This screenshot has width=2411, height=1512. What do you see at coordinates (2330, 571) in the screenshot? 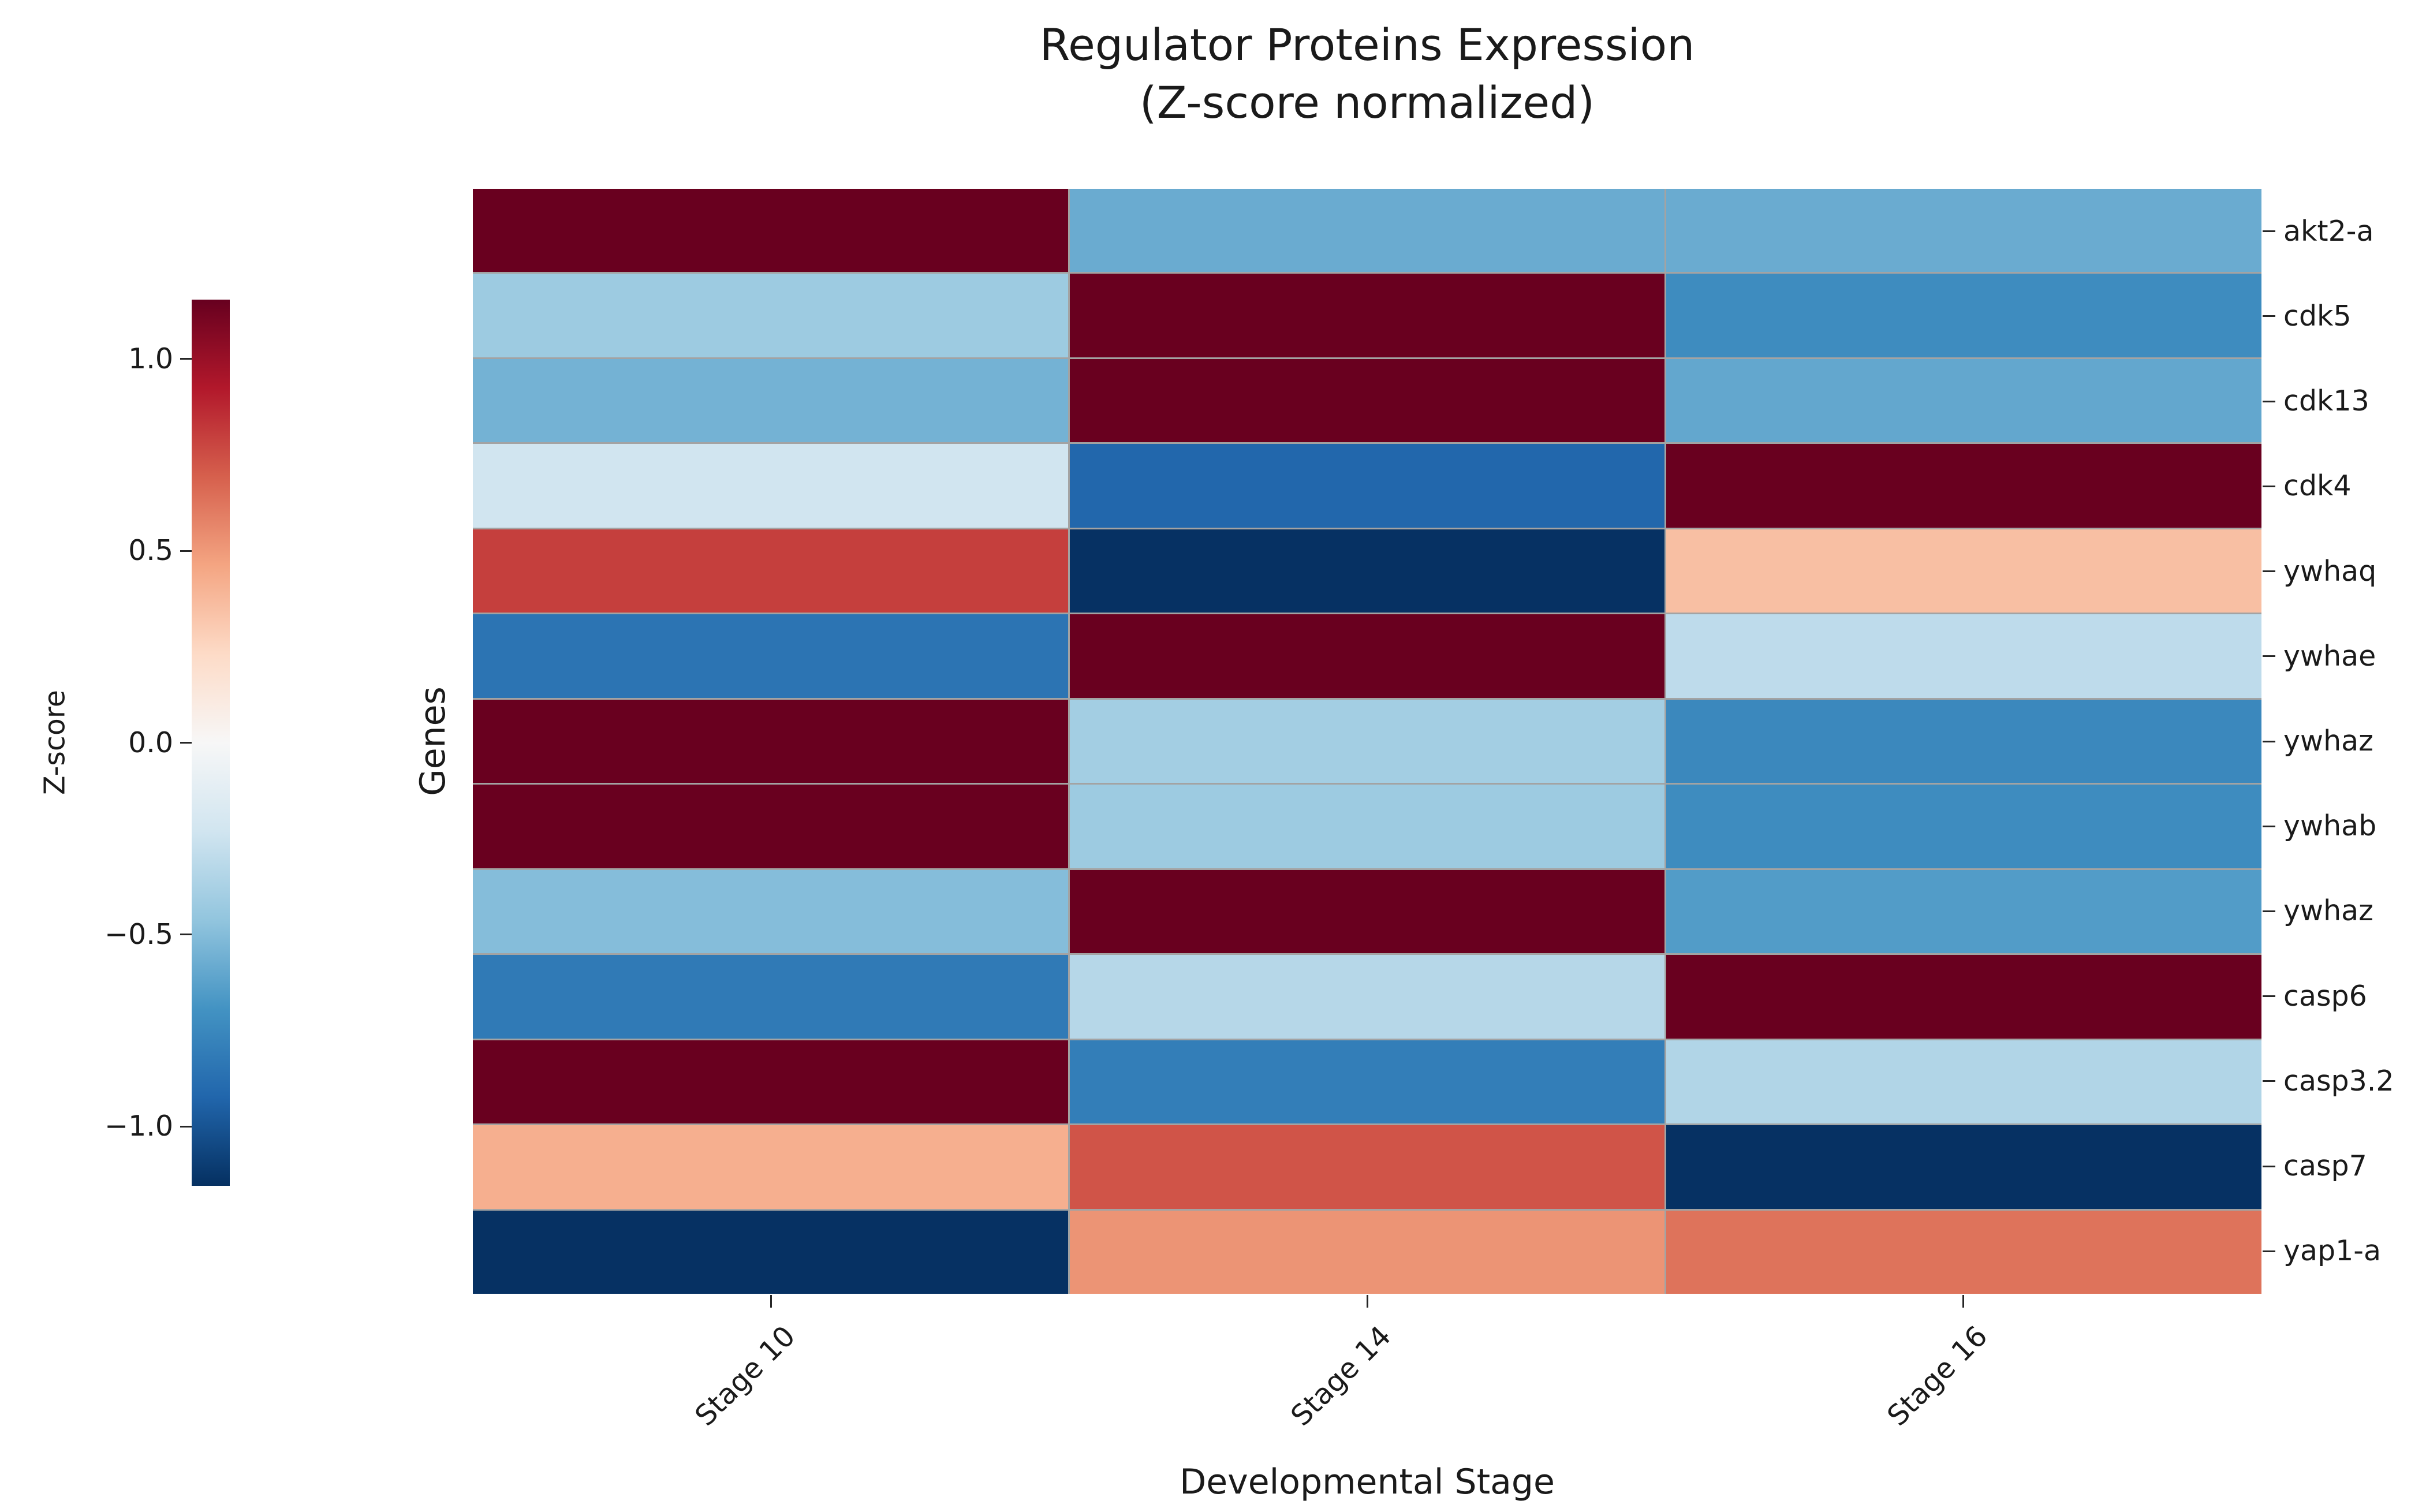
I see `gene-tick-label: ywhaq` at bounding box center [2330, 571].